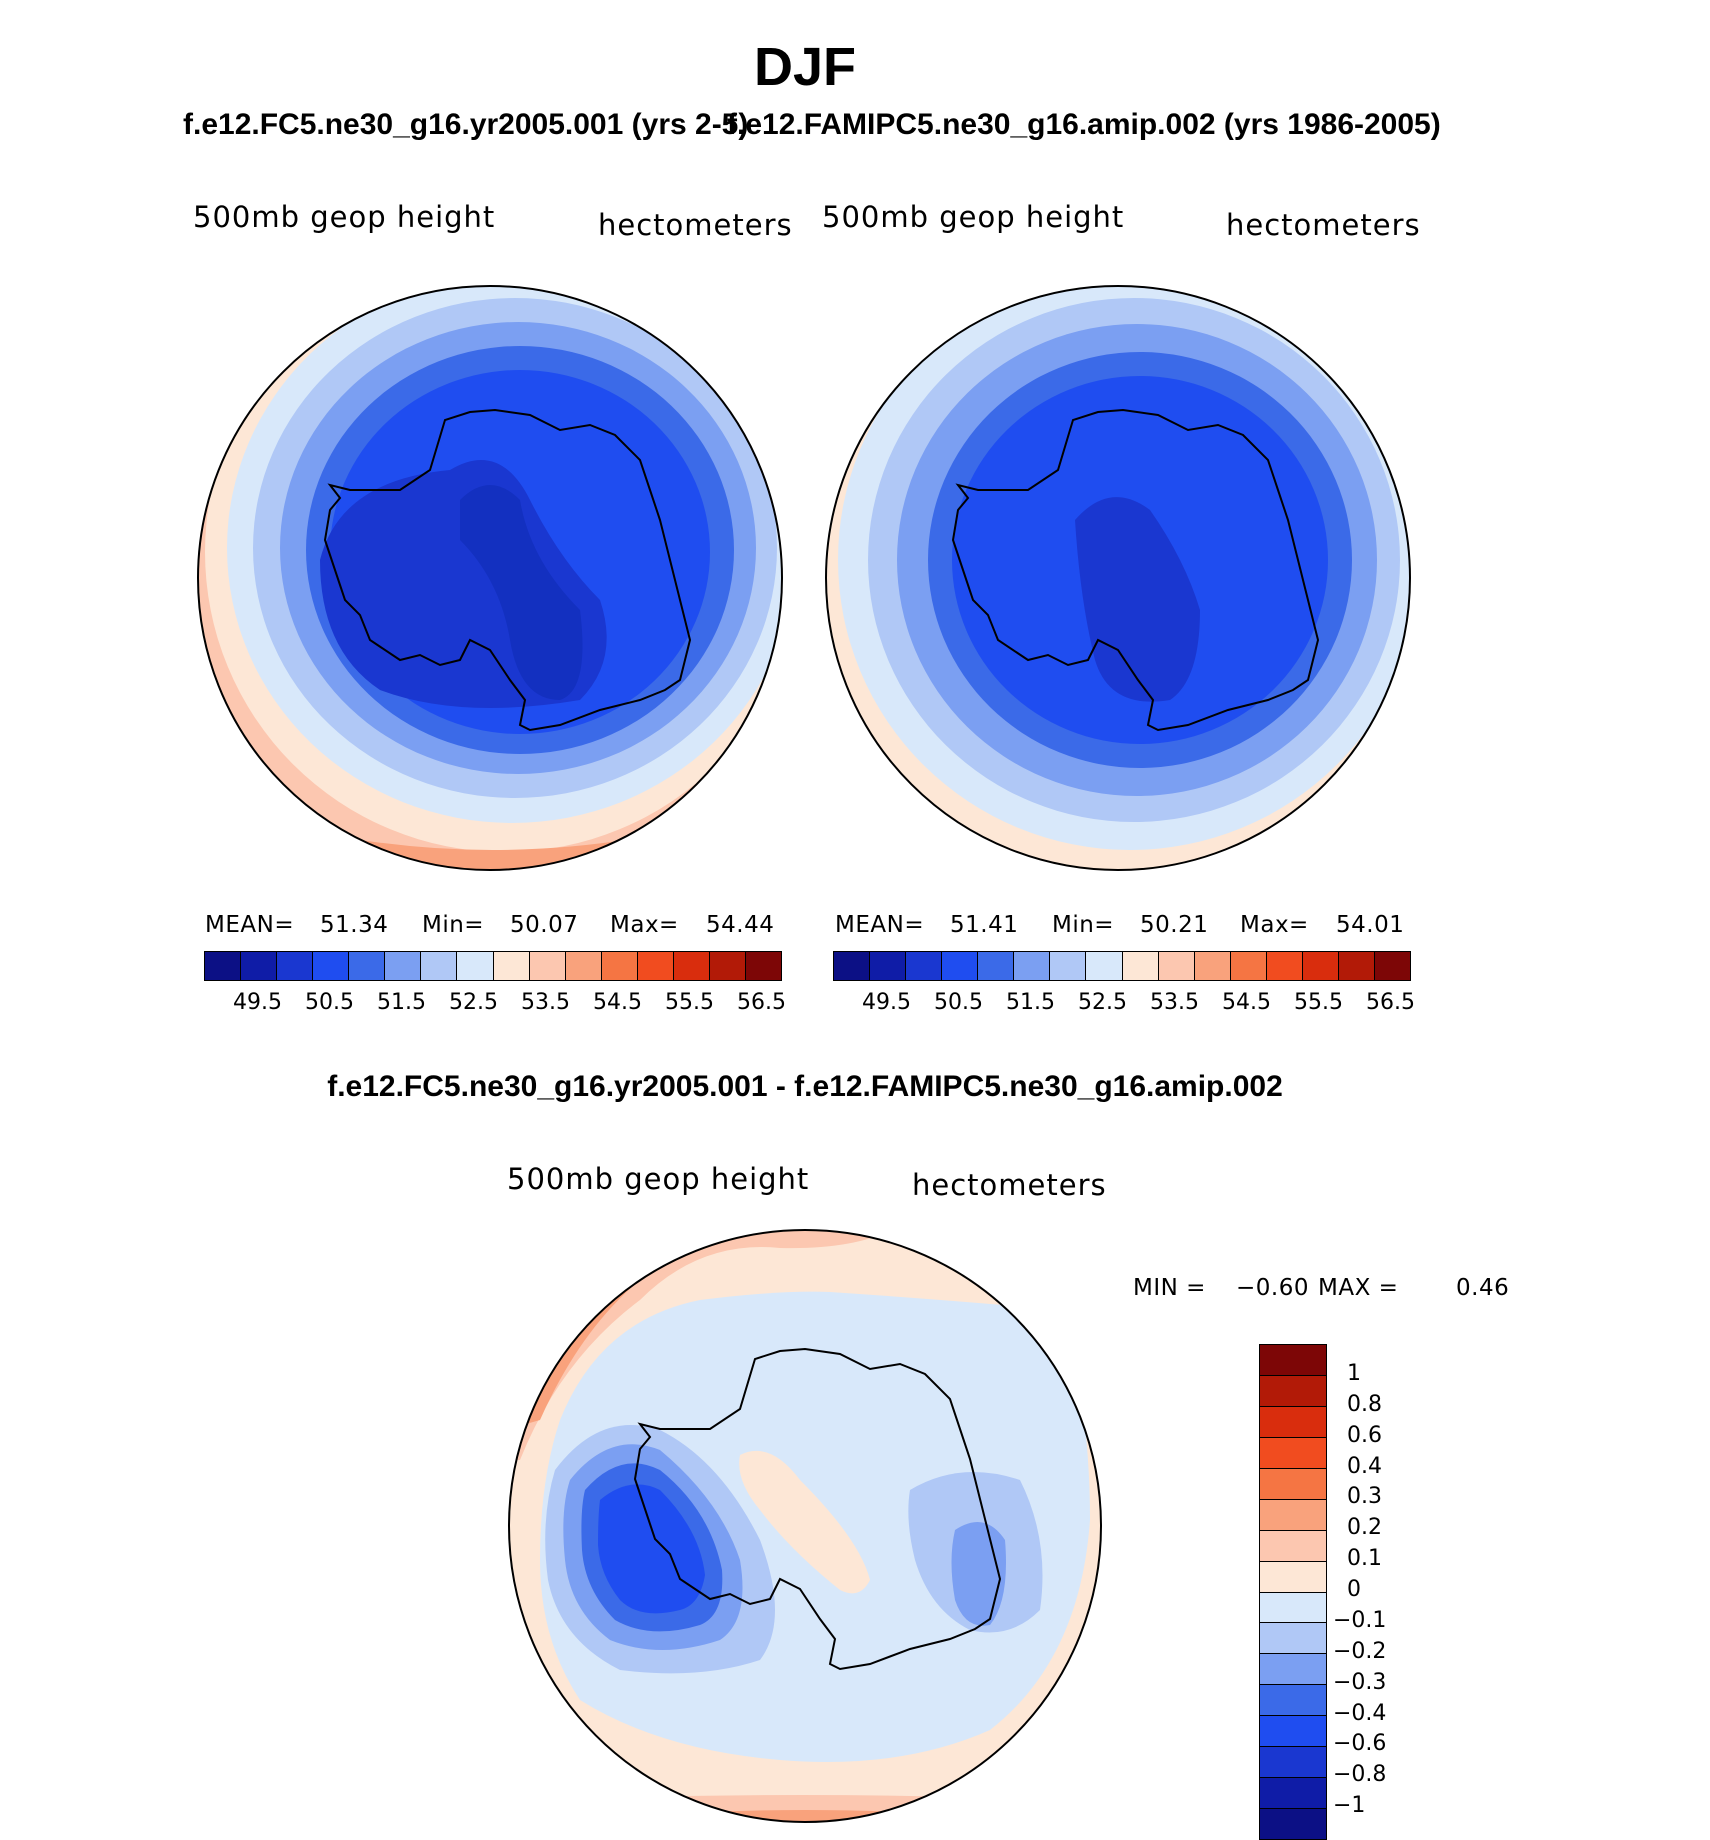 Image resolution: width=1710 pixels, height=1840 pixels. What do you see at coordinates (740, 925) in the screenshot?
I see `left-max-value: 54.44` at bounding box center [740, 925].